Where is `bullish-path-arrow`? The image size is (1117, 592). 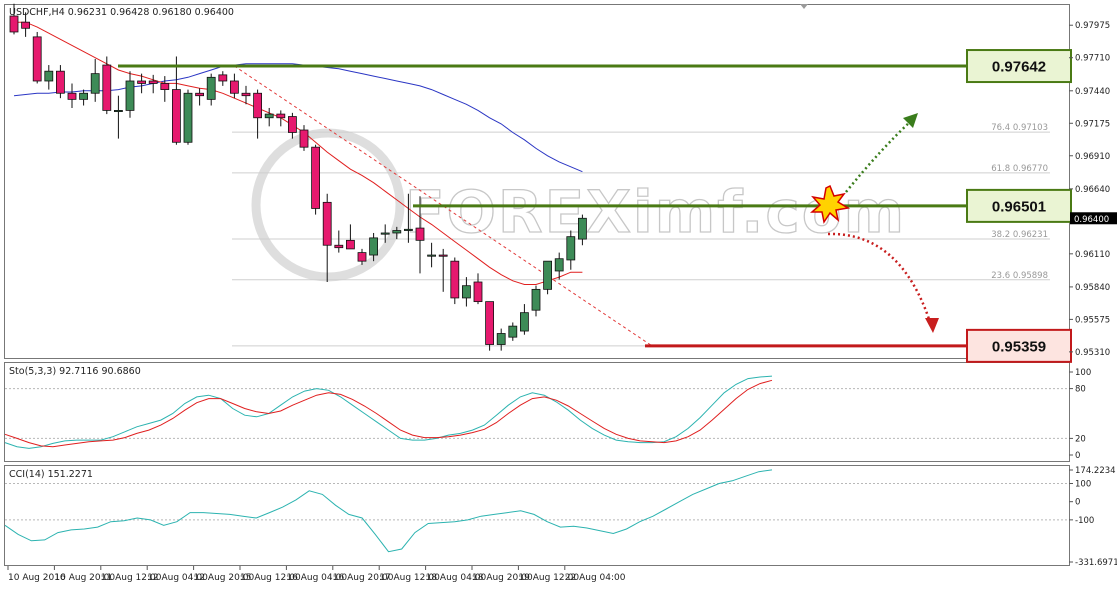 bullish-path-arrow is located at coordinates (879, 156).